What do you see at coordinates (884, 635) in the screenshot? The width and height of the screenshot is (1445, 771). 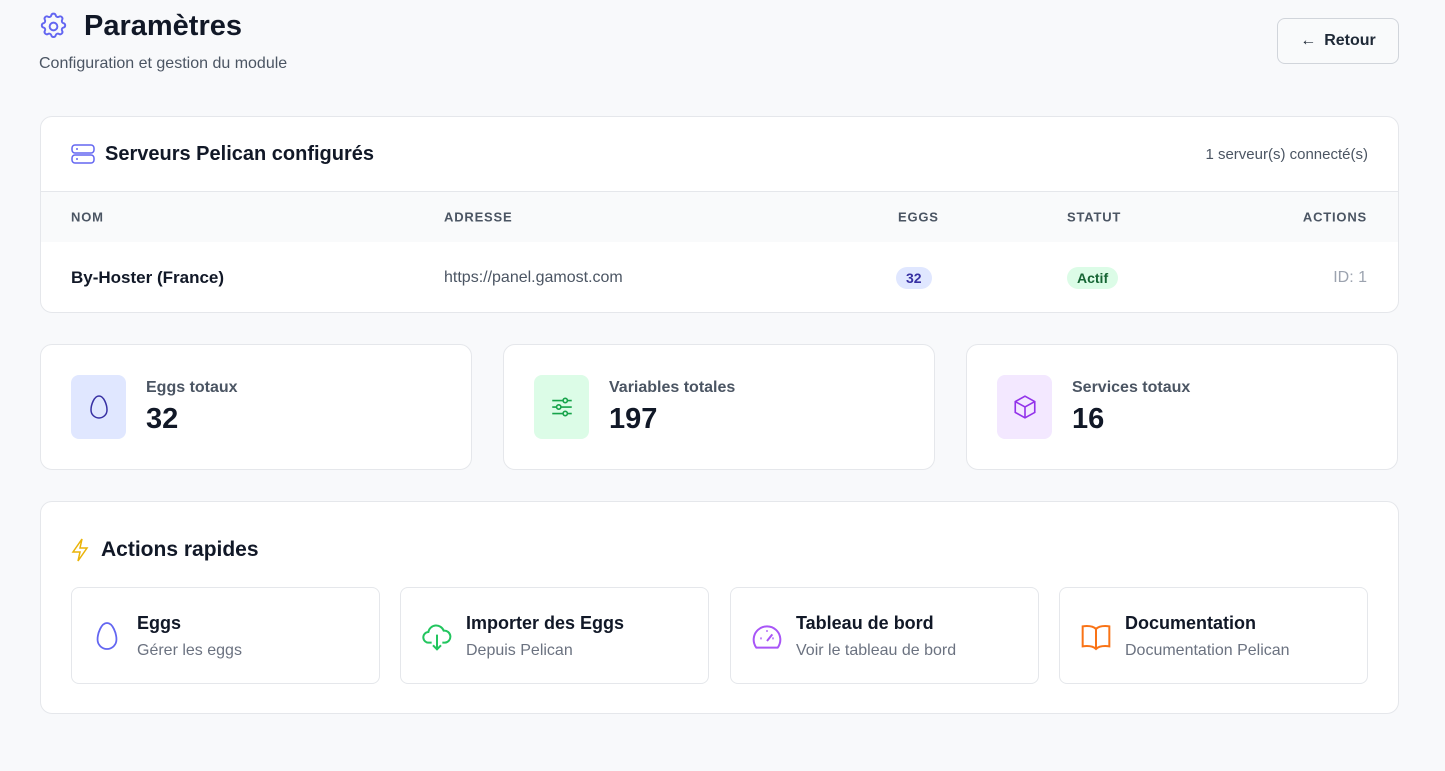 I see `action-dashboard: Tableau de bord Voir le tableau de bord` at bounding box center [884, 635].